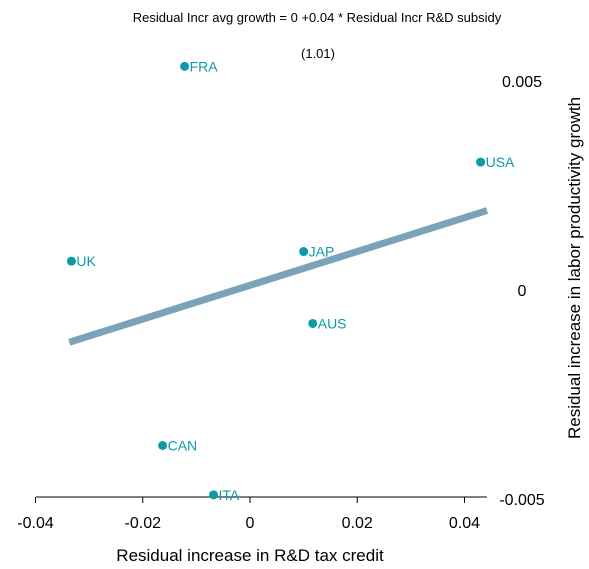 This screenshot has width=589, height=569. Describe the element at coordinates (250, 555) in the screenshot. I see `x-axis-title: Residual increase in R&D tax credit` at that location.